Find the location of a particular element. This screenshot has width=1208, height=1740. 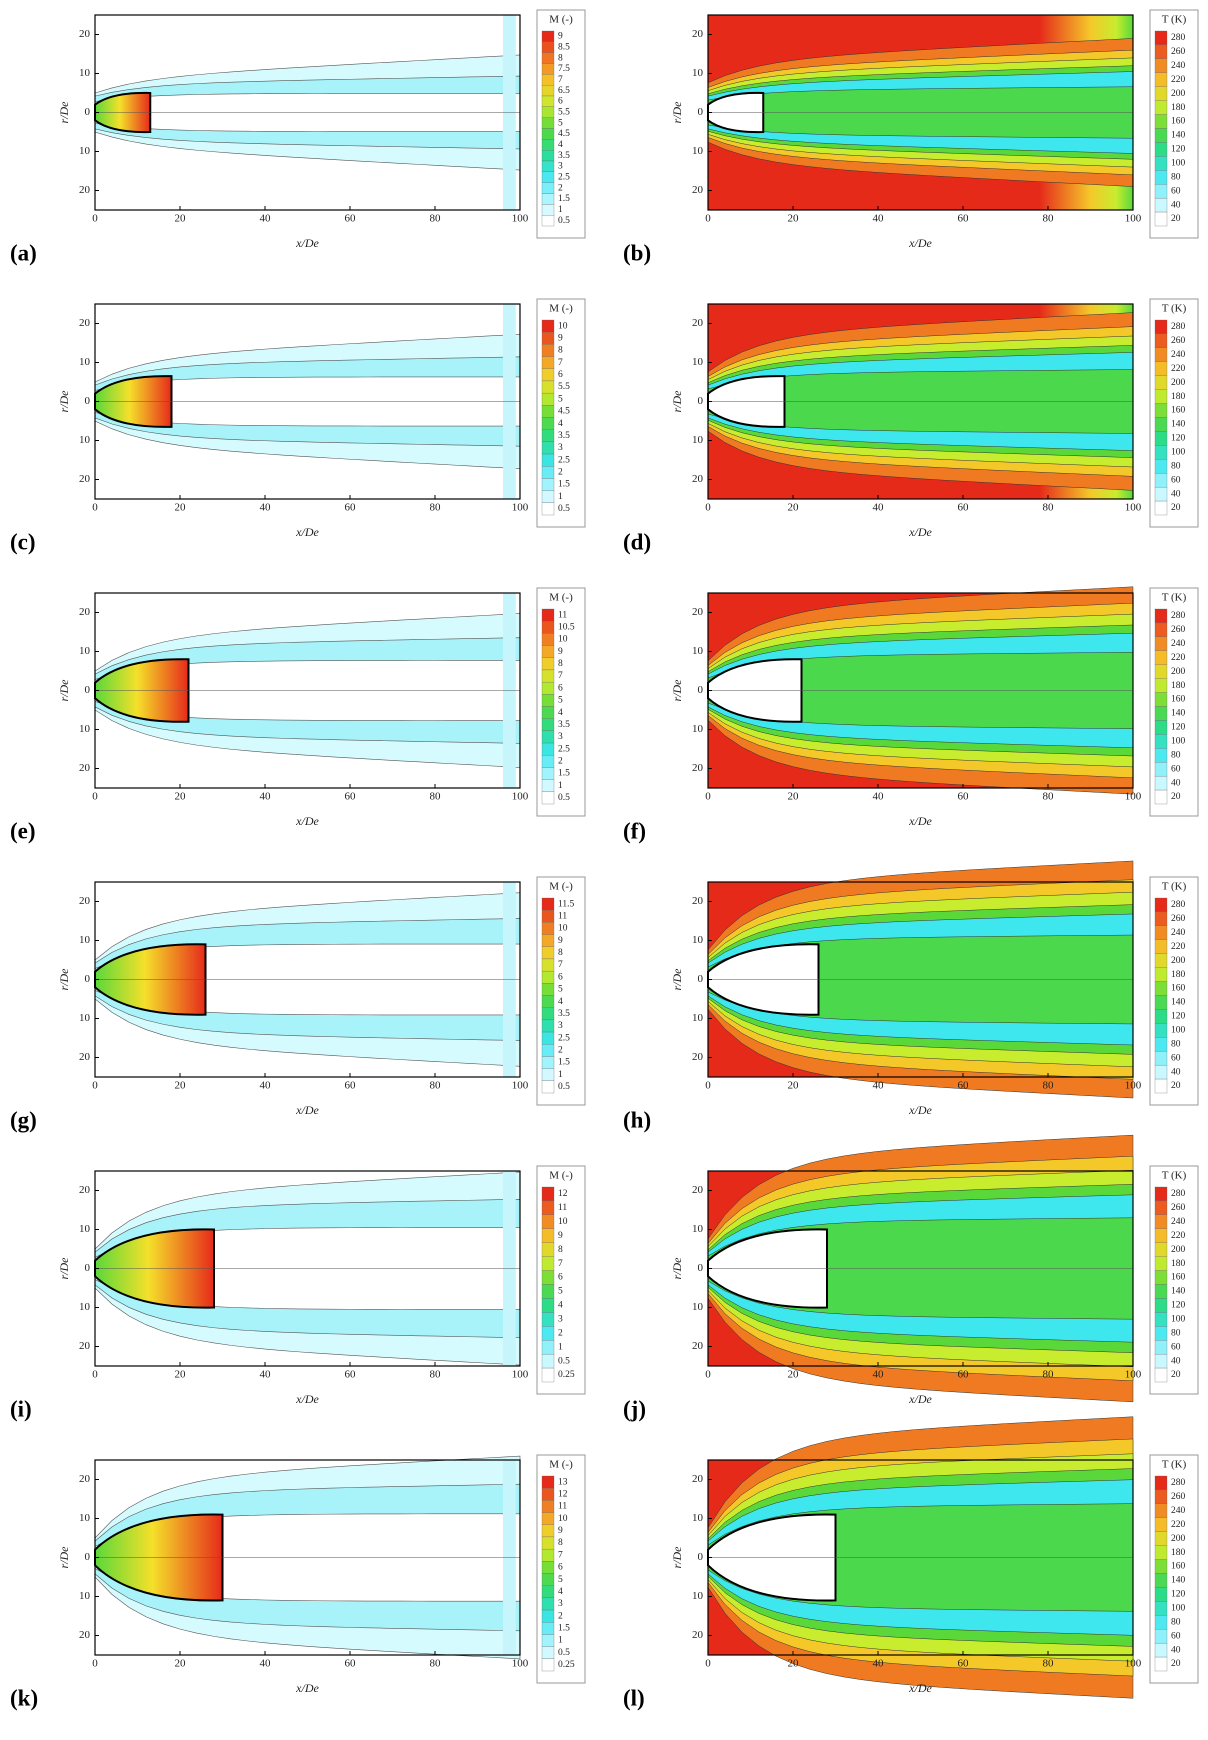

colorbar-label: 4.5 is located at coordinates (564, 134).